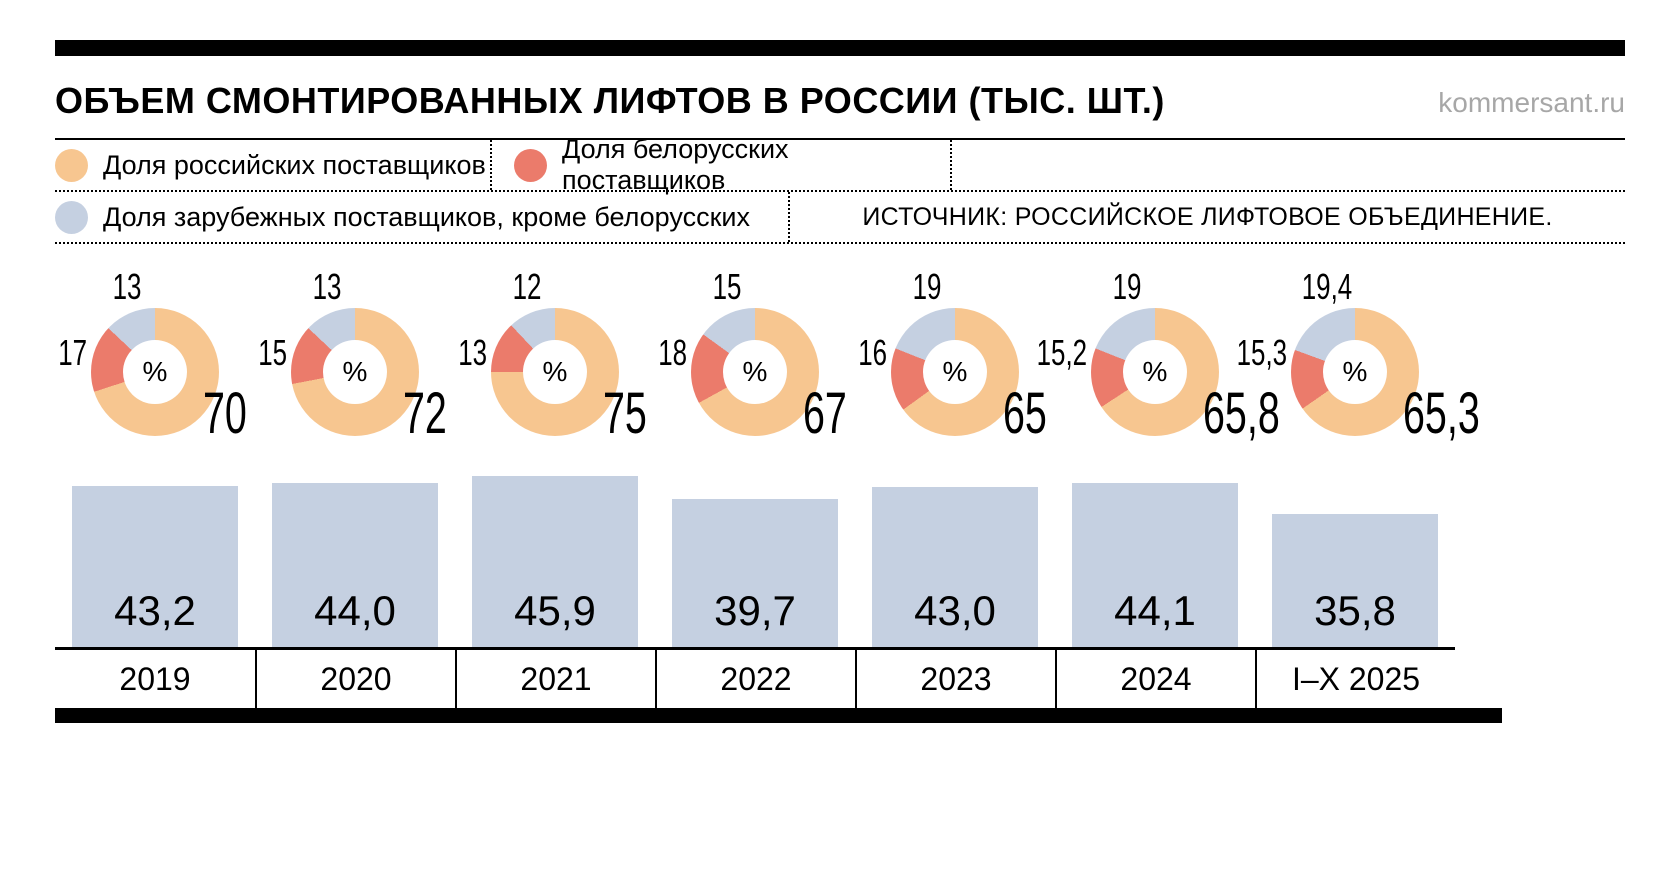 The width and height of the screenshot is (1680, 887). I want to click on donut-chart-2019: 13 17% 70, so click(155, 360).